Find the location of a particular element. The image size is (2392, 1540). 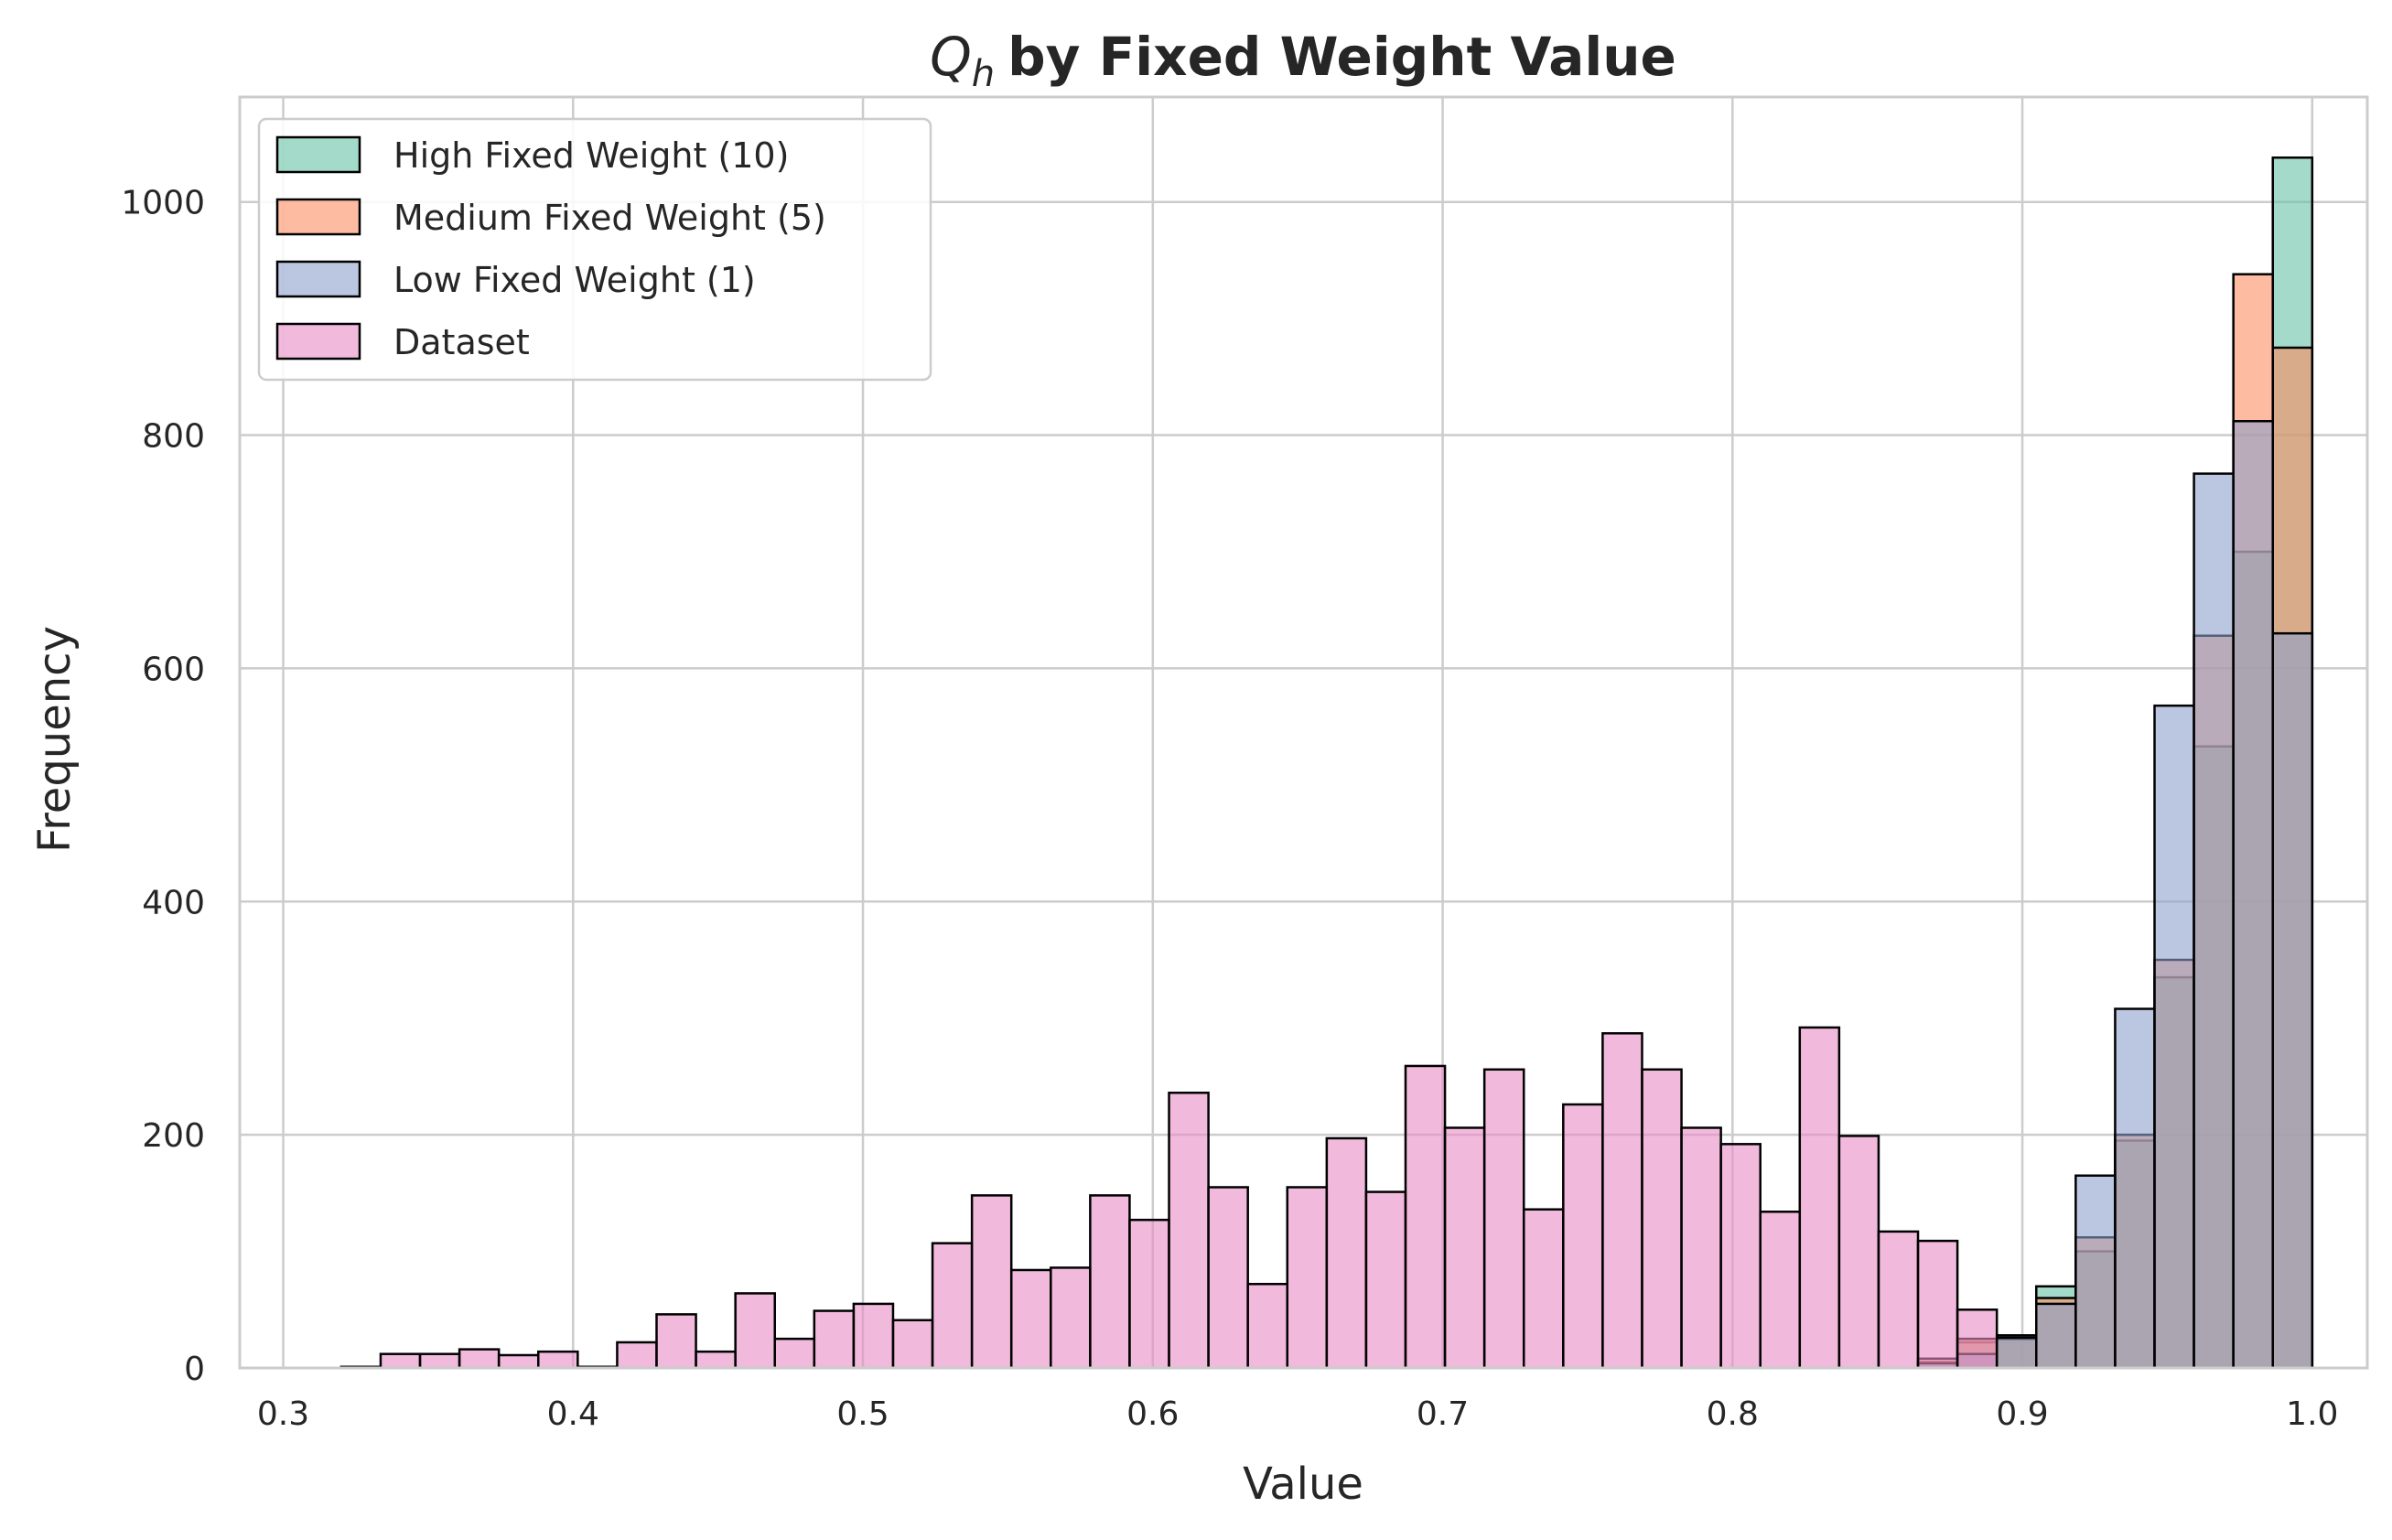

y-tick-label: 800 is located at coordinates (174, 437).